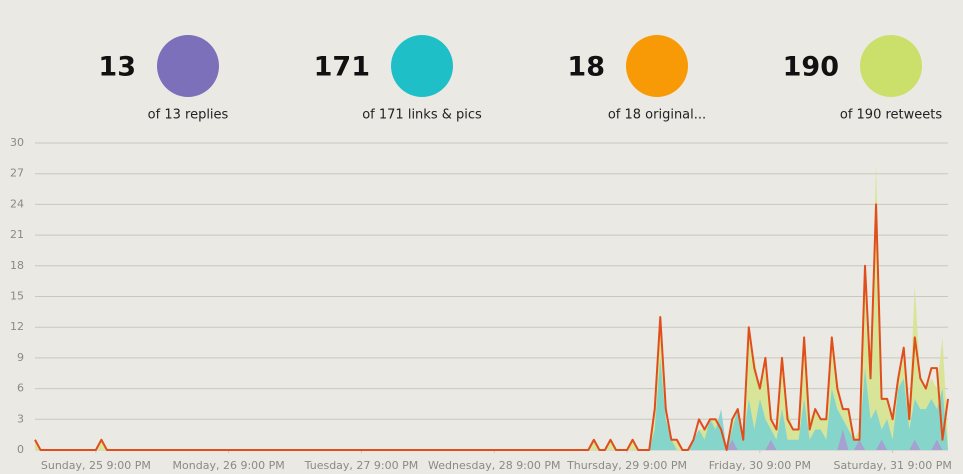 The height and width of the screenshot is (474, 963). I want to click on x-tick-label: Friday, 30 9:00 PM, so click(760, 465).